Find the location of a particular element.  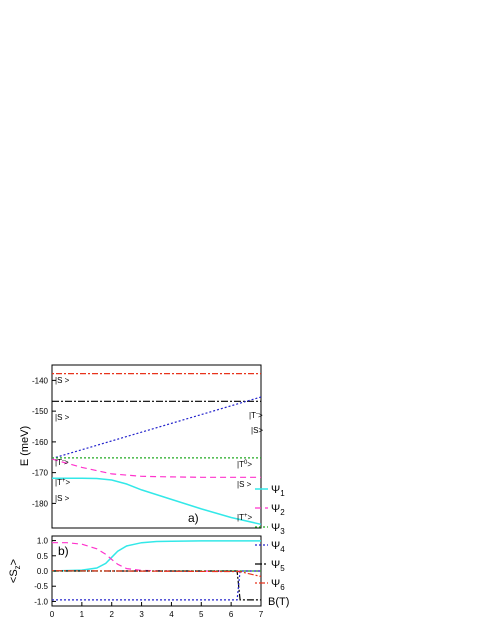

x-tick-label: 4 is located at coordinates (171, 614).